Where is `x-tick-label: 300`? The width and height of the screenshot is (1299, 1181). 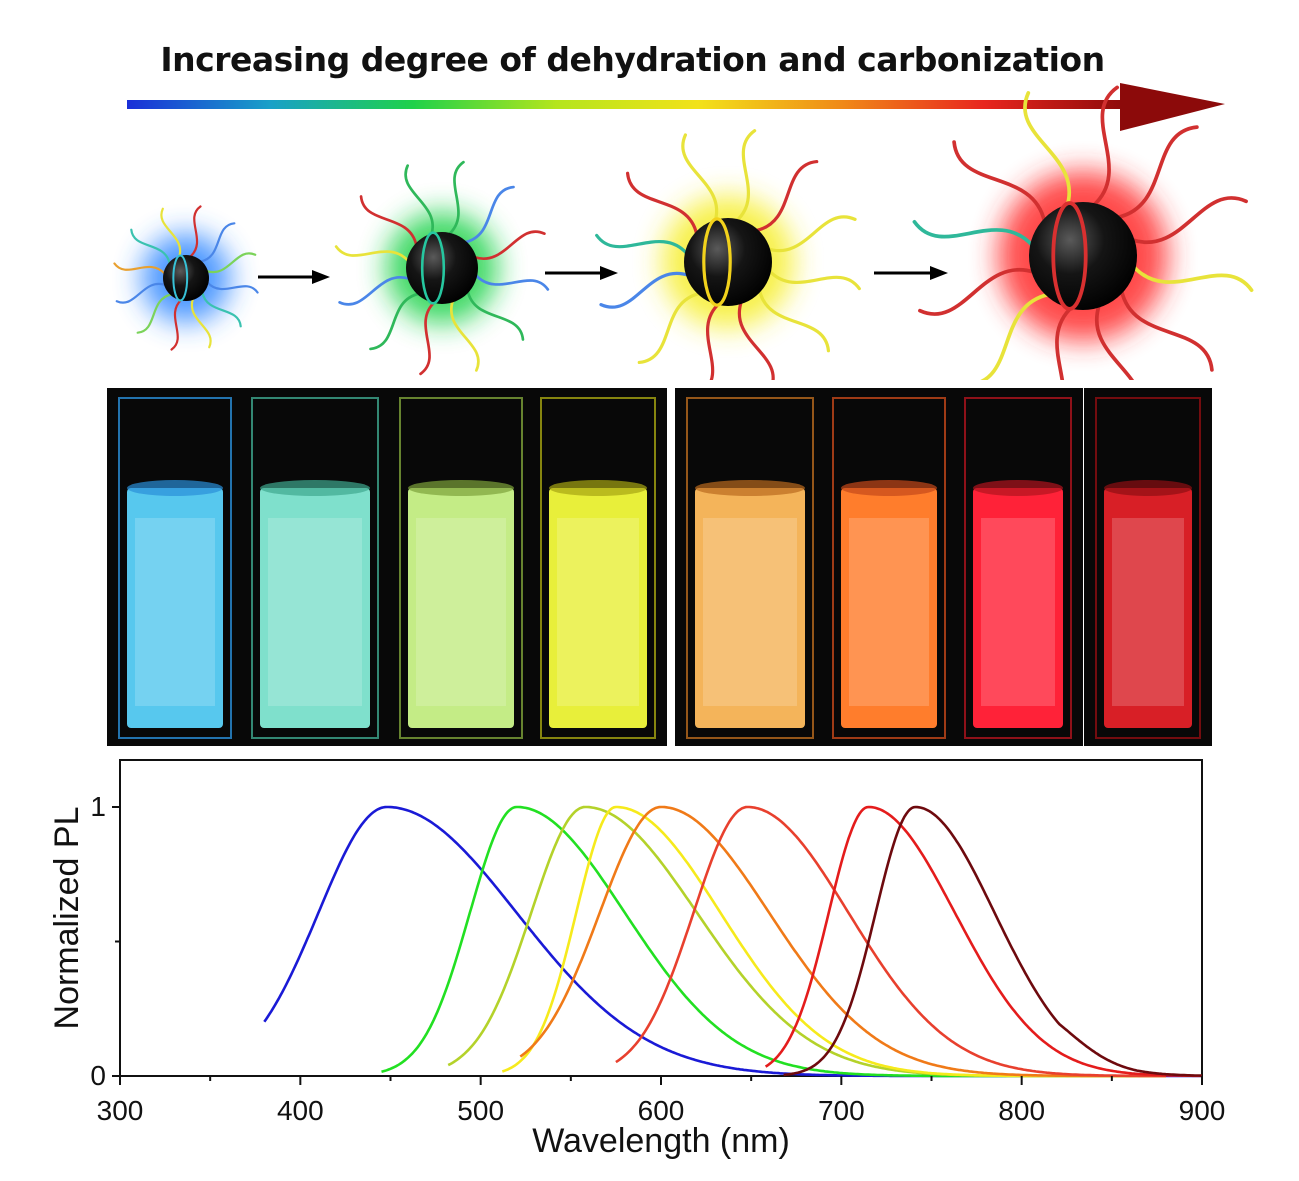
x-tick-label: 300 is located at coordinates (120, 1110).